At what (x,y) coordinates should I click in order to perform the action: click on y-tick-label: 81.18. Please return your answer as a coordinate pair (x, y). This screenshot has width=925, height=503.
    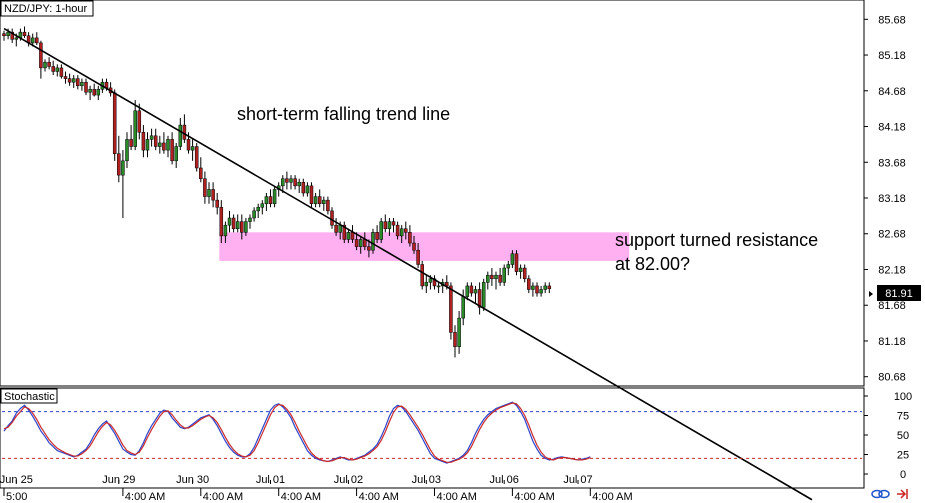
    Looking at the image, I should click on (892, 342).